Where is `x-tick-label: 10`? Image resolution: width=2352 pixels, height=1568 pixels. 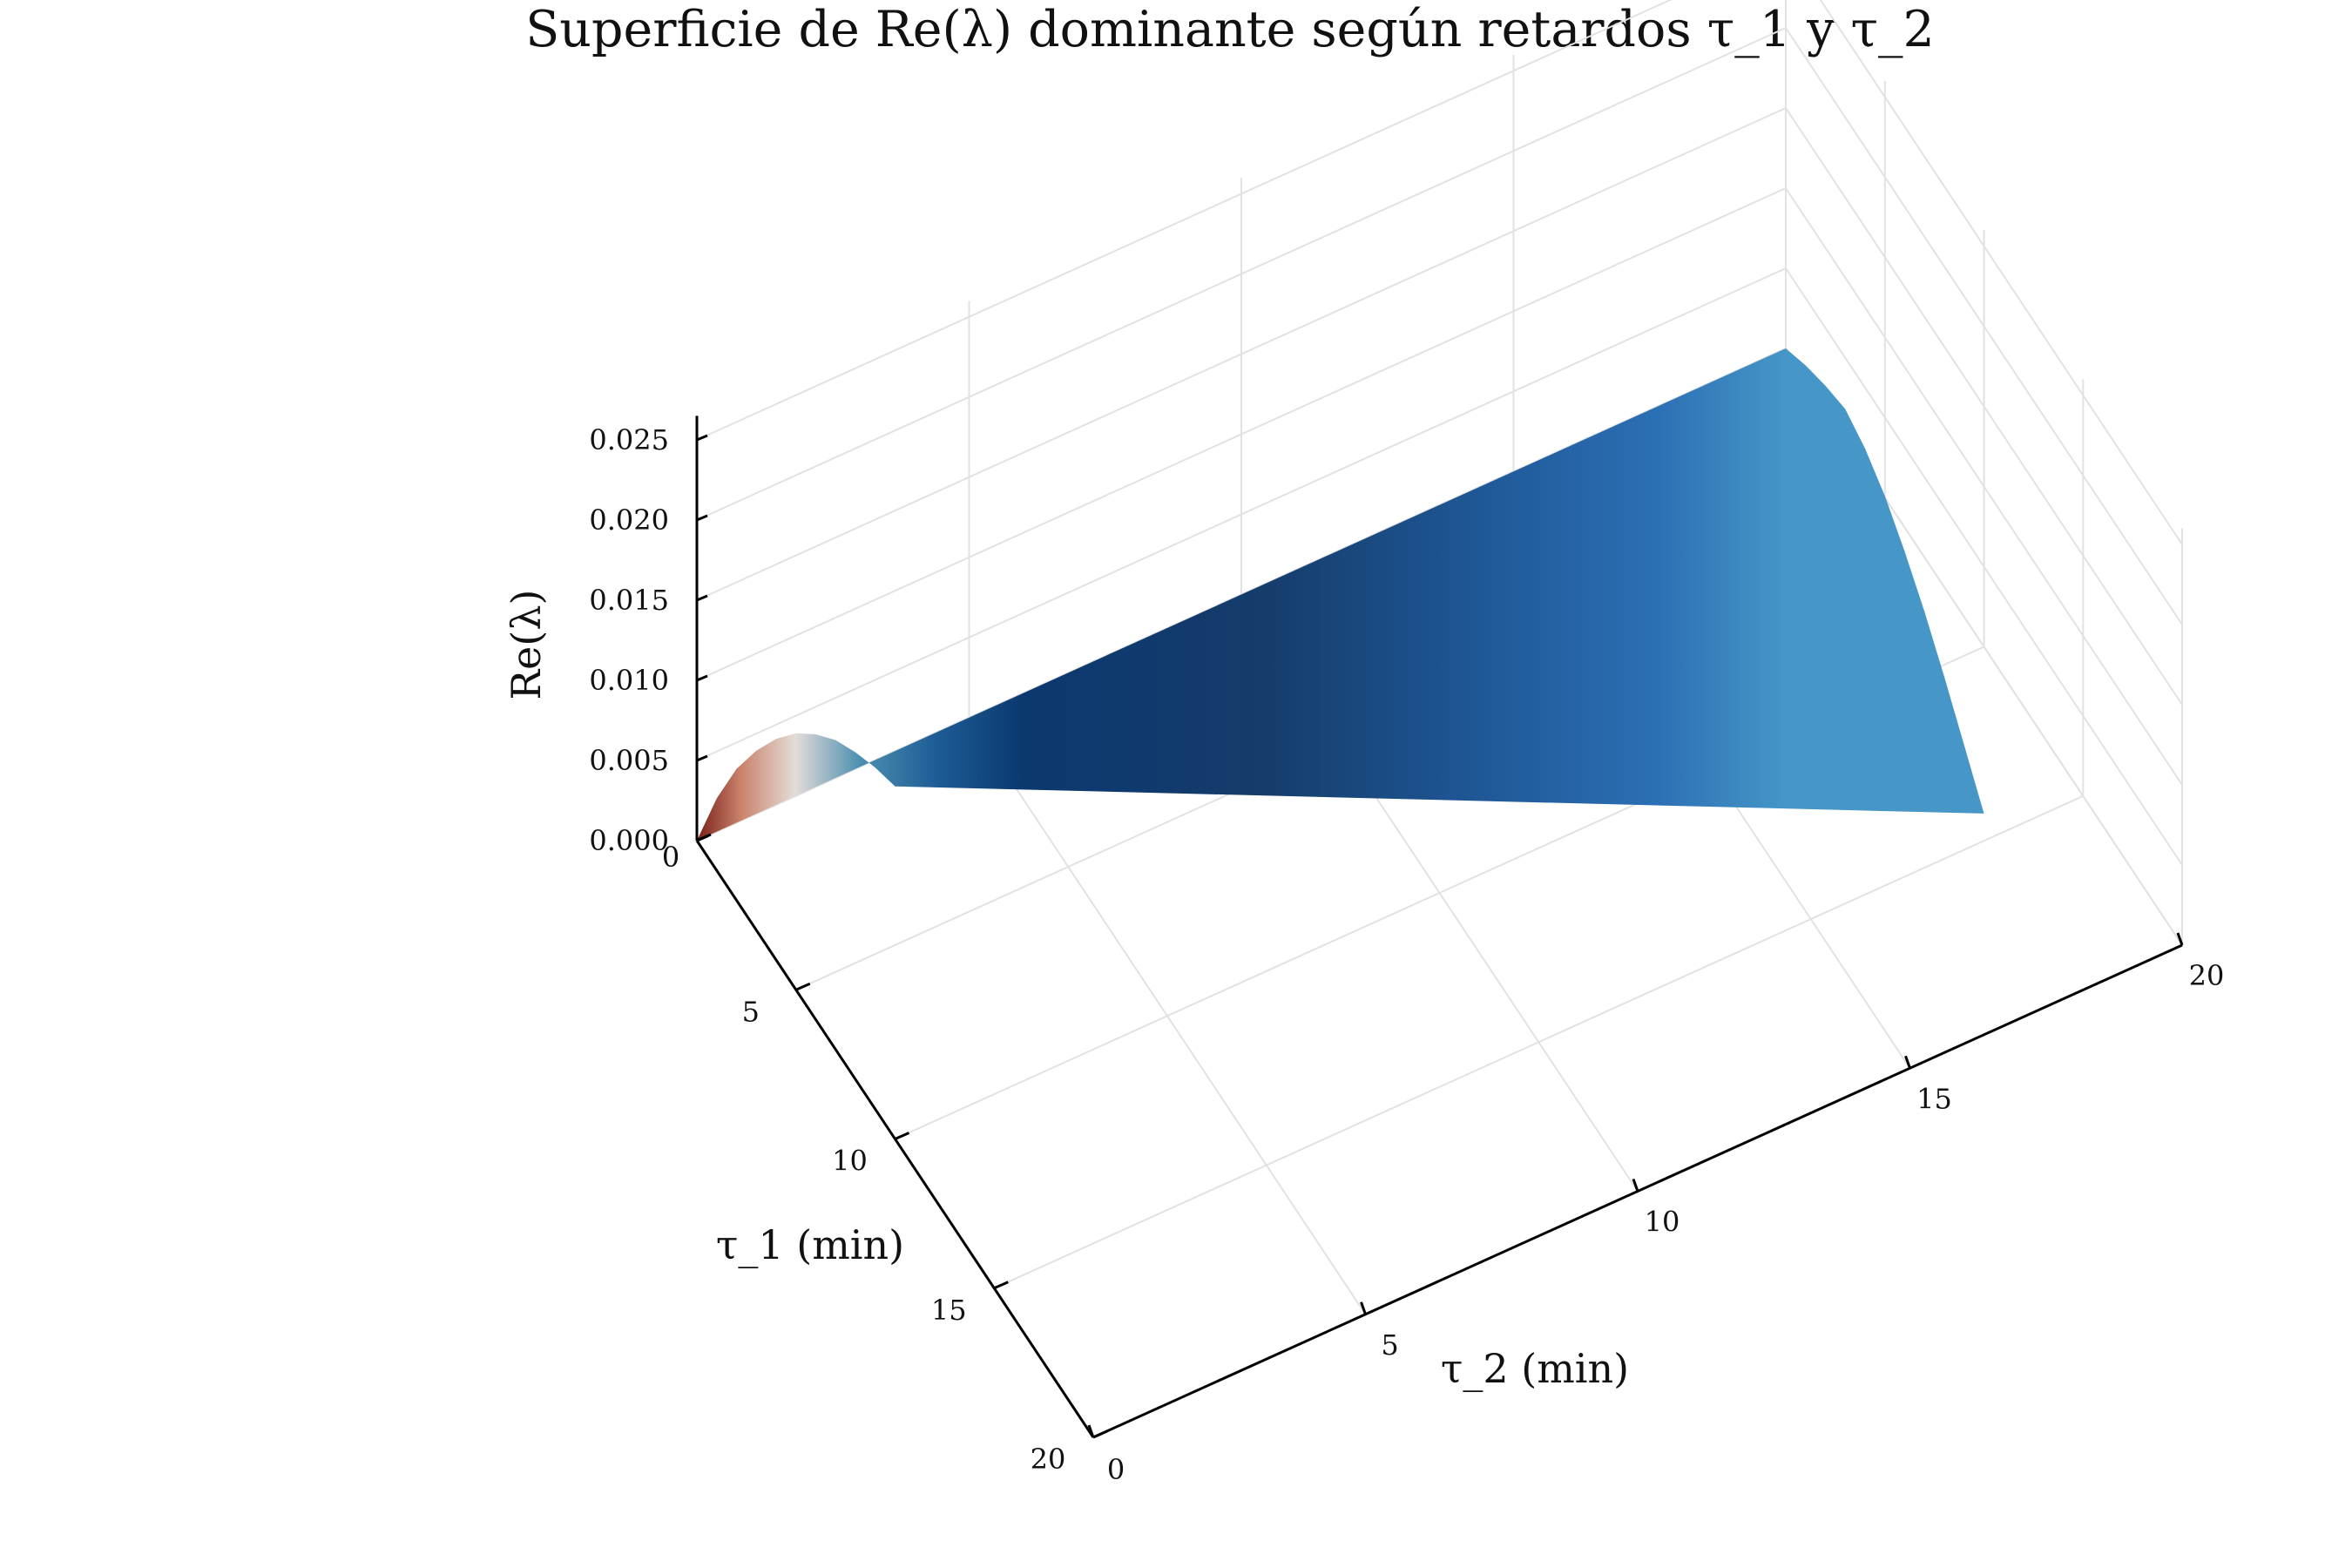 x-tick-label: 10 is located at coordinates (1663, 1222).